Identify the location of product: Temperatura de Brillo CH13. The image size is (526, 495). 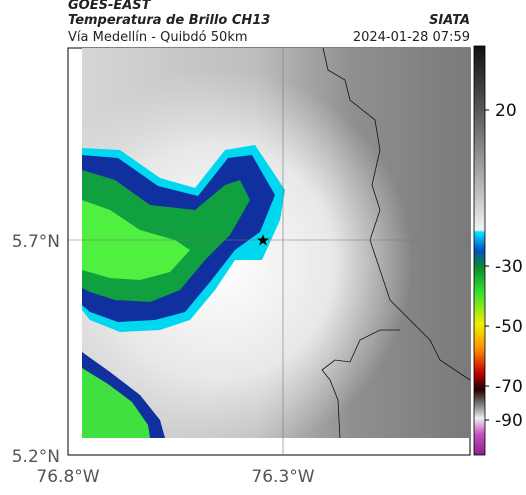
(169, 20).